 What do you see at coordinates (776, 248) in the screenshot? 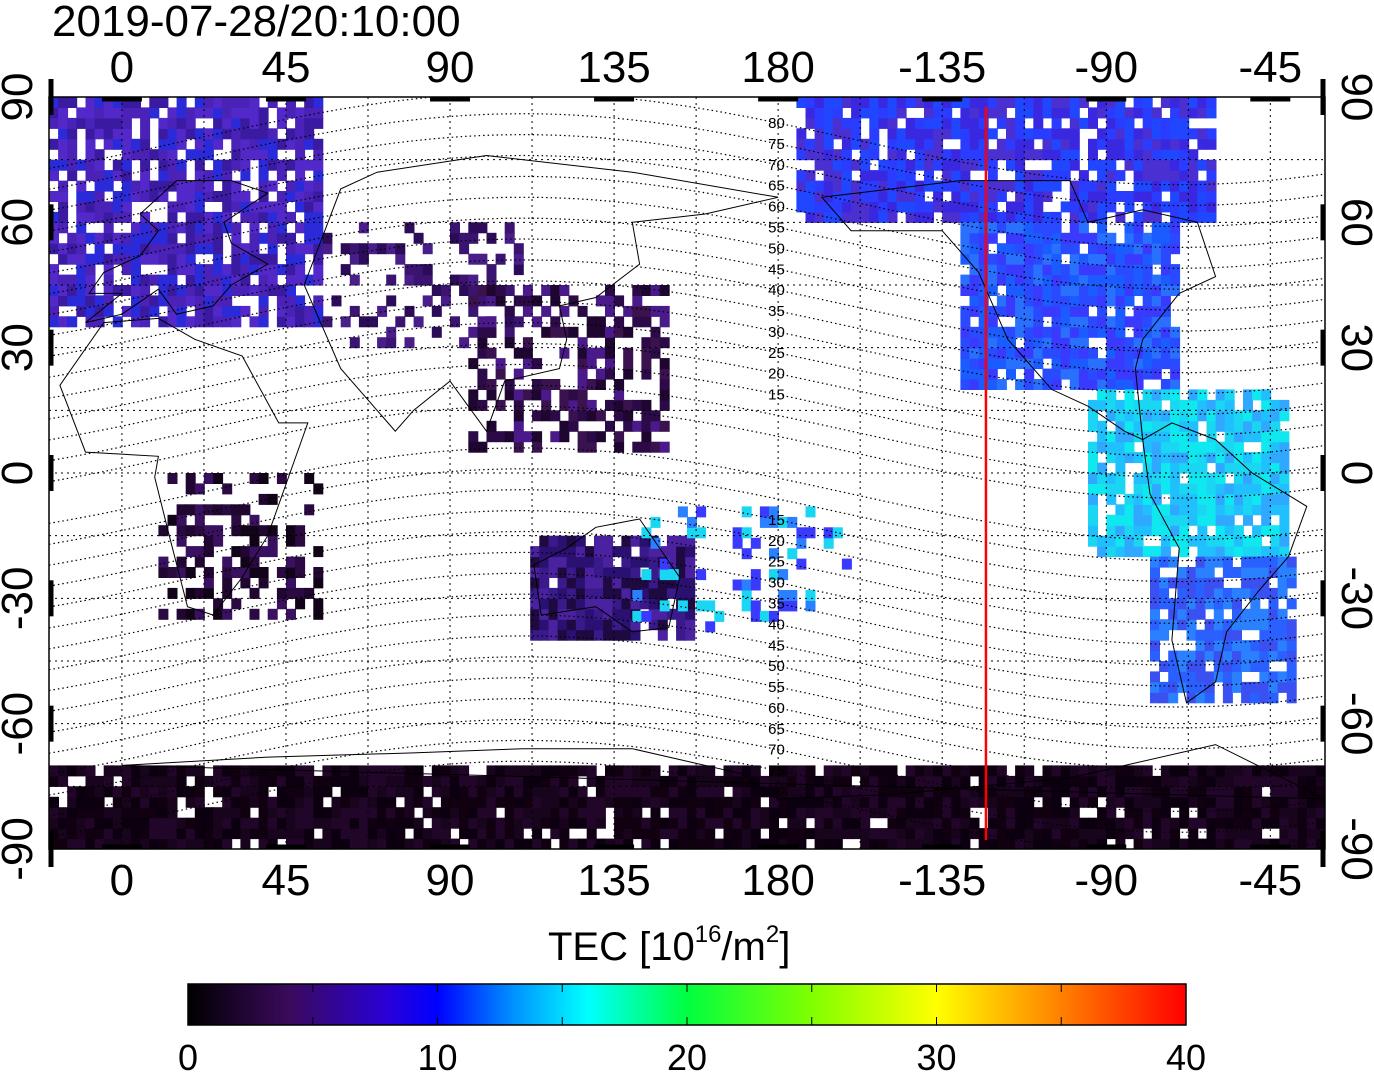
I see `contour-label: 50` at bounding box center [776, 248].